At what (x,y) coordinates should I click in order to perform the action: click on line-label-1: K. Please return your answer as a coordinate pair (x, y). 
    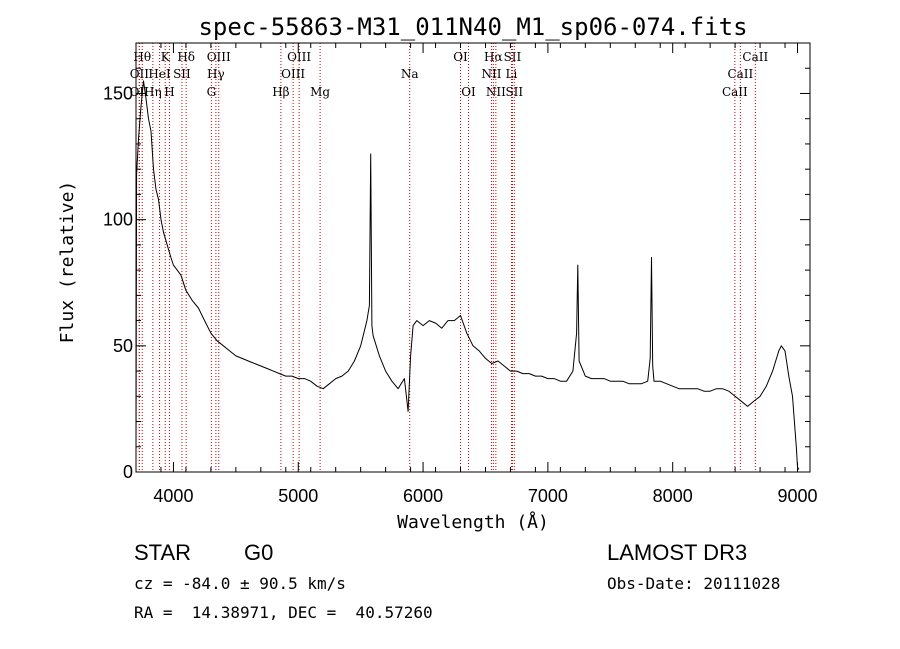
    Looking at the image, I should click on (166, 57).